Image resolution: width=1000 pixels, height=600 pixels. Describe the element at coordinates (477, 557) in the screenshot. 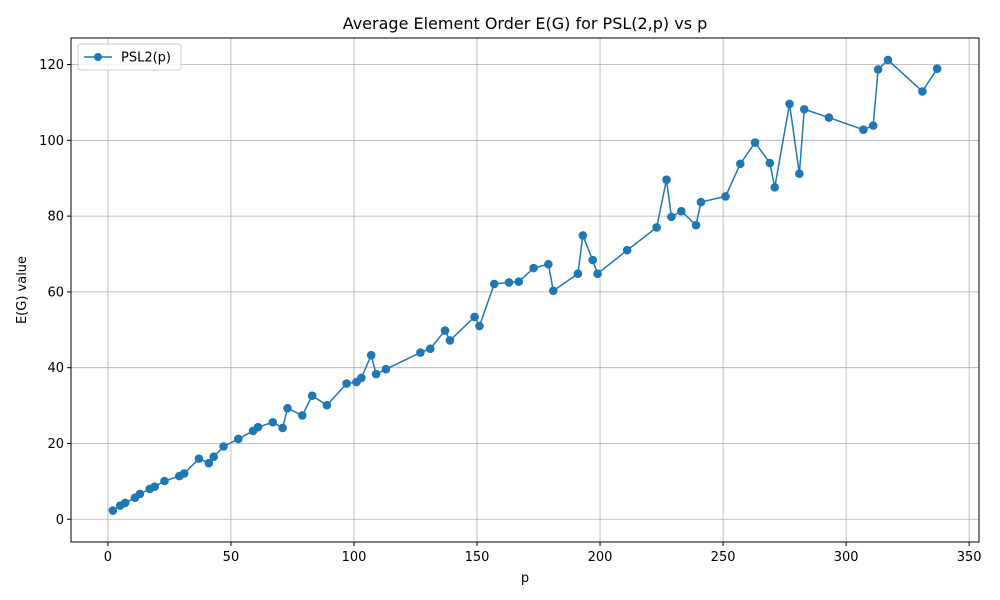

I see `x-tick-label: 150` at that location.